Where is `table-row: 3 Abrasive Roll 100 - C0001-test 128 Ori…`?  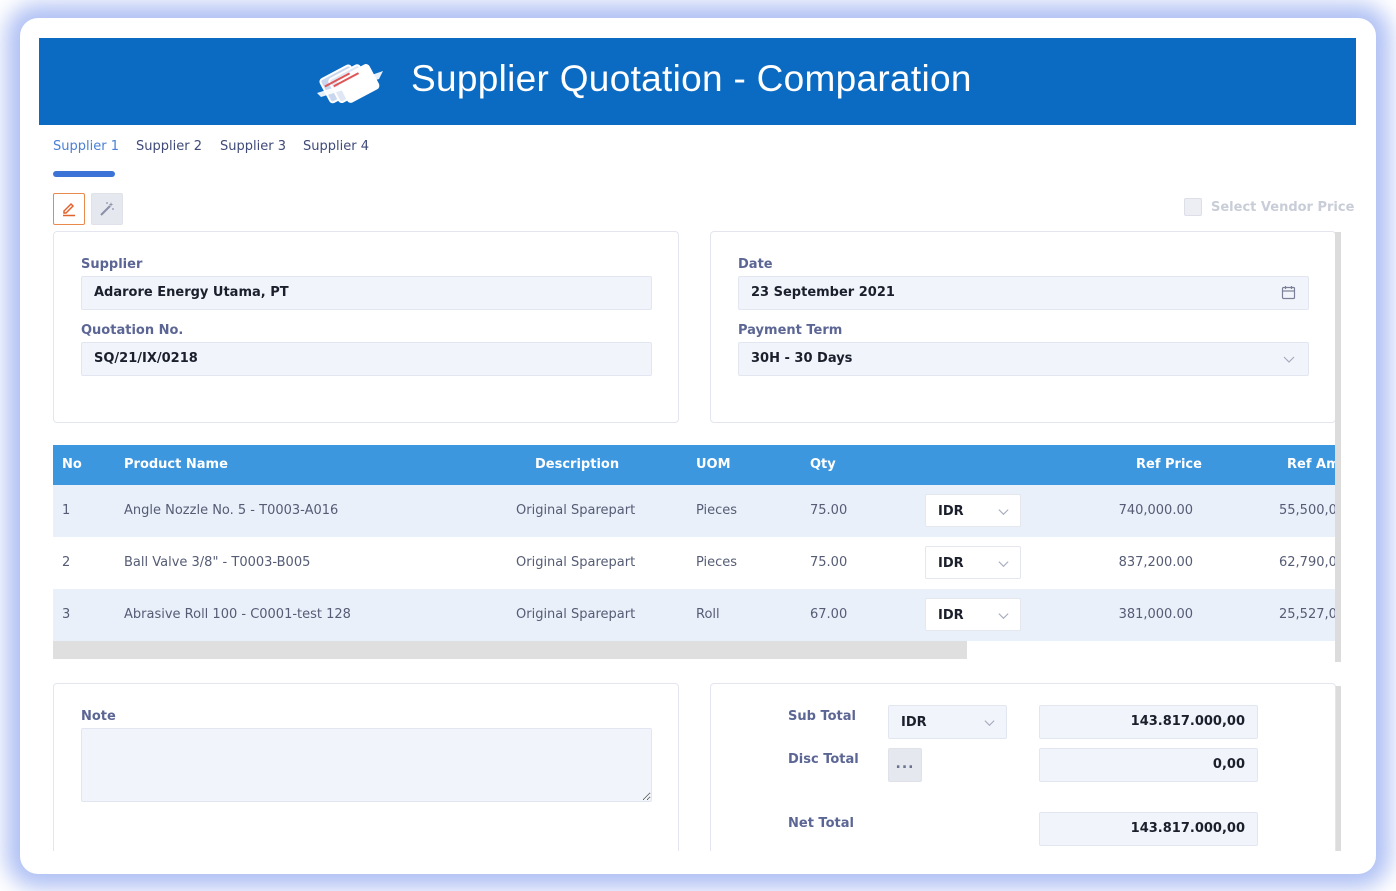
table-row: 3 Abrasive Roll 100 - C0001-test 128 Ori… is located at coordinates (694, 615).